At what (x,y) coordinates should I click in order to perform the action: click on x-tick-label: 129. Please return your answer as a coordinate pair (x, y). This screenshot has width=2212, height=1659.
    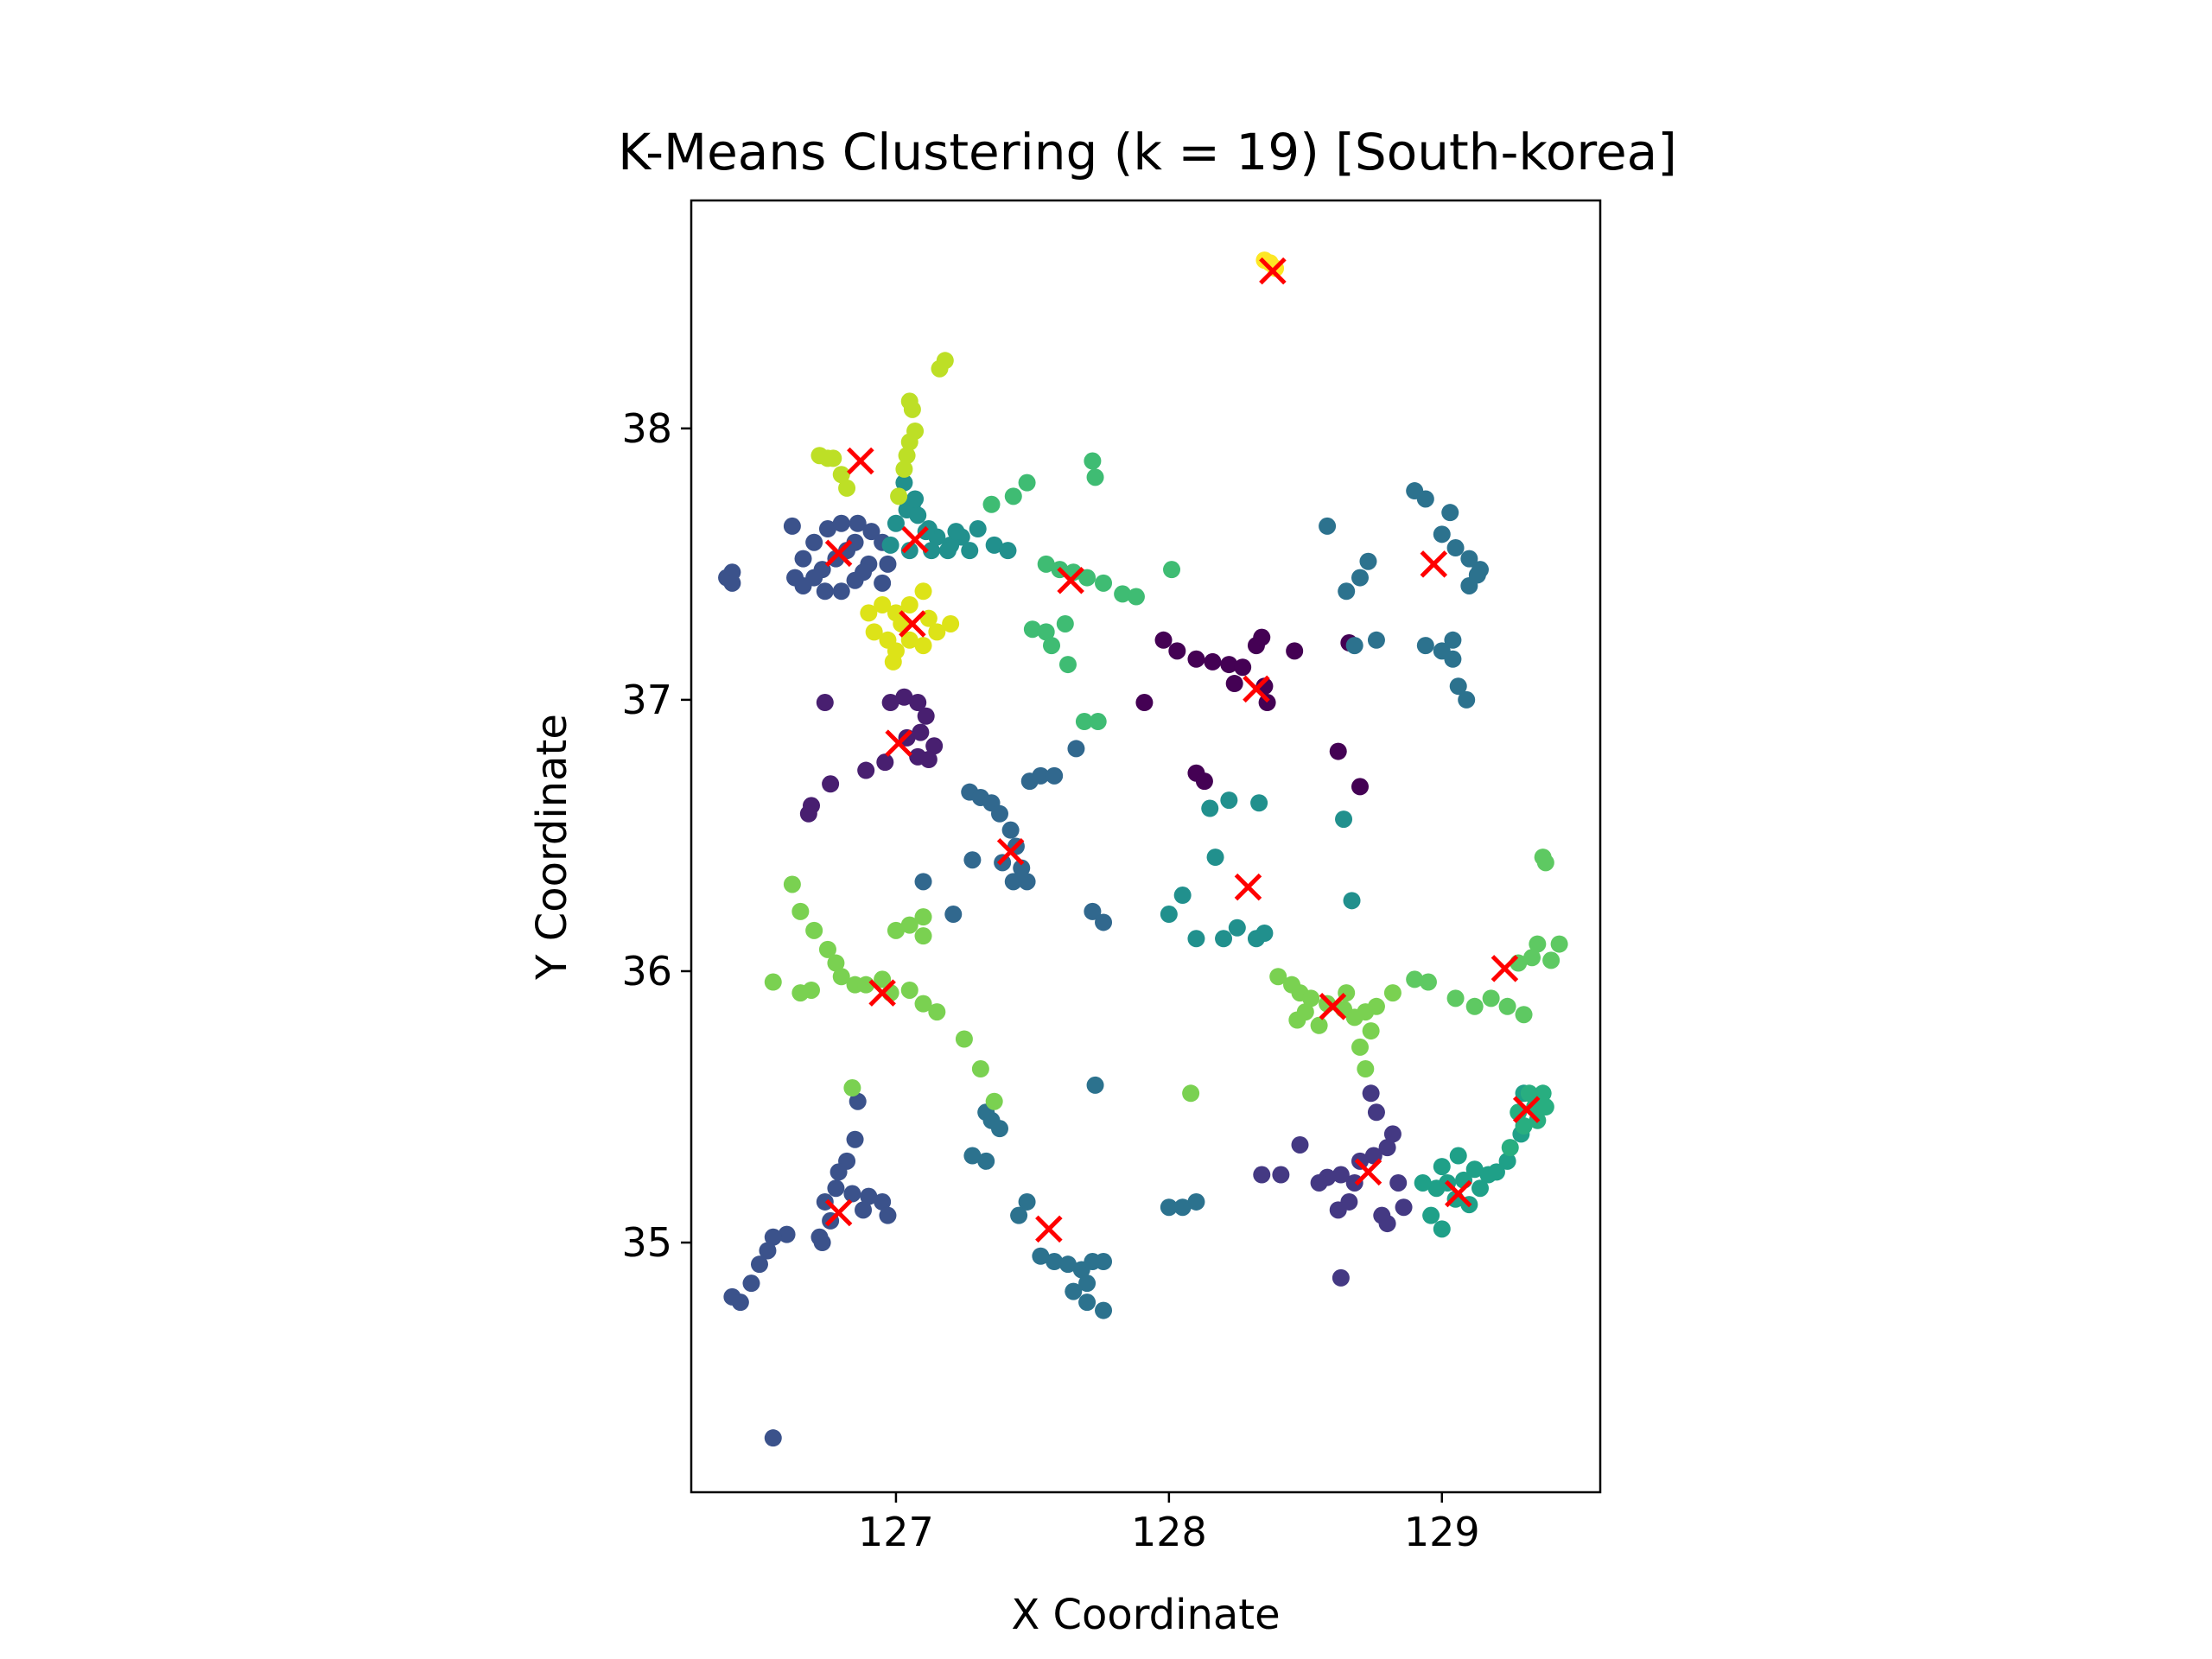
    Looking at the image, I should click on (1442, 1532).